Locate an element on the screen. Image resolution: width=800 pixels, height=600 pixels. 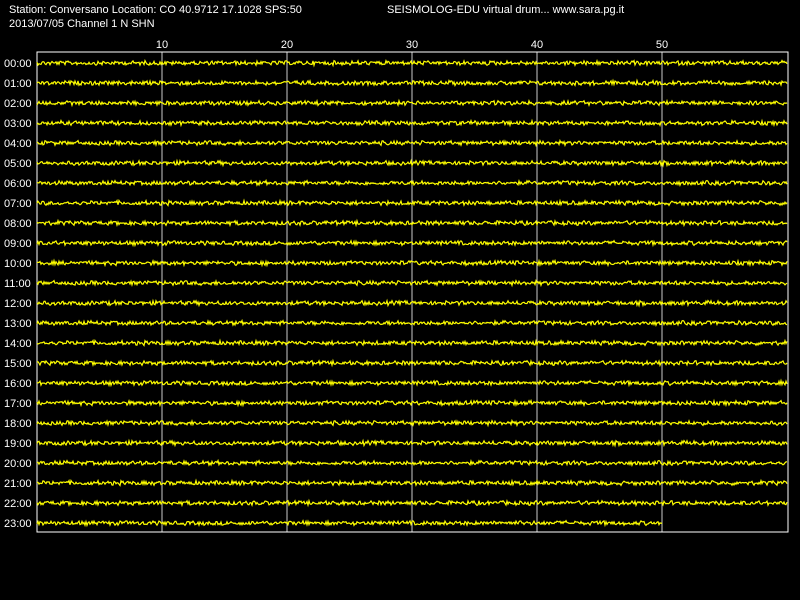
x-tick-labels: 10 20 30 40 50 is located at coordinates (412, 45).